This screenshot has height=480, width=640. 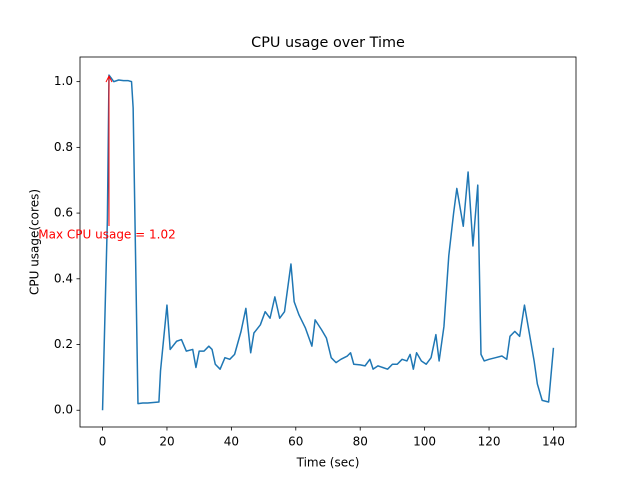 What do you see at coordinates (63, 213) in the screenshot?
I see `y-tick-label: 0.6` at bounding box center [63, 213].